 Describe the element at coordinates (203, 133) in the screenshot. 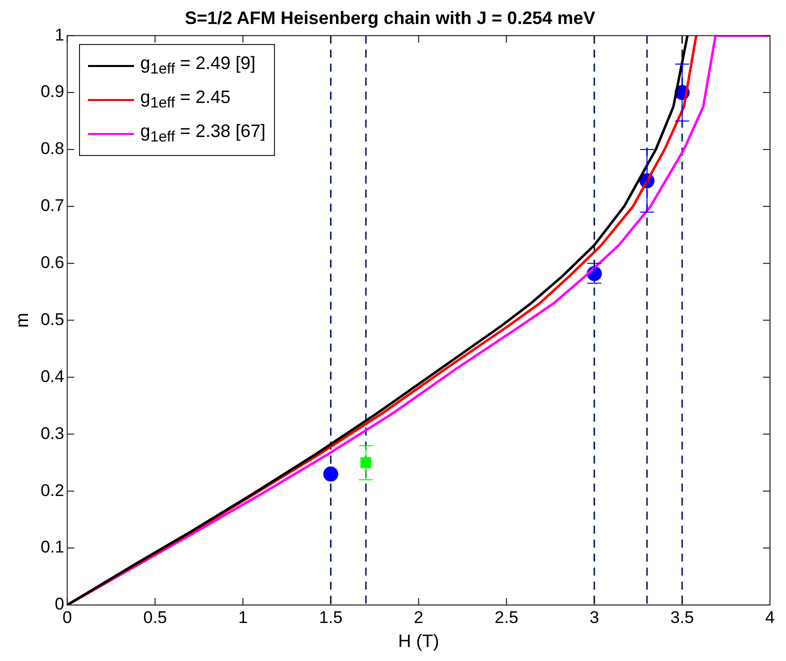

I see `legend-label: g$_{1eff}$ = 2.38 [67]` at that location.